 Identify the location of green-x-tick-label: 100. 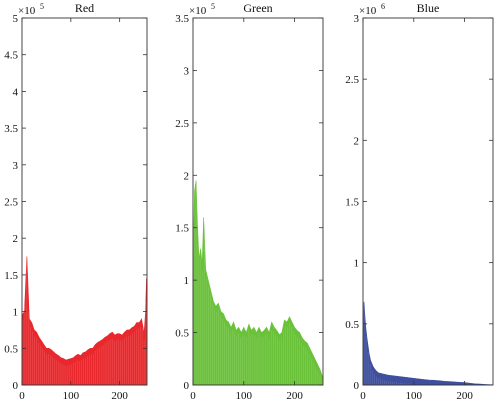
(244, 396).